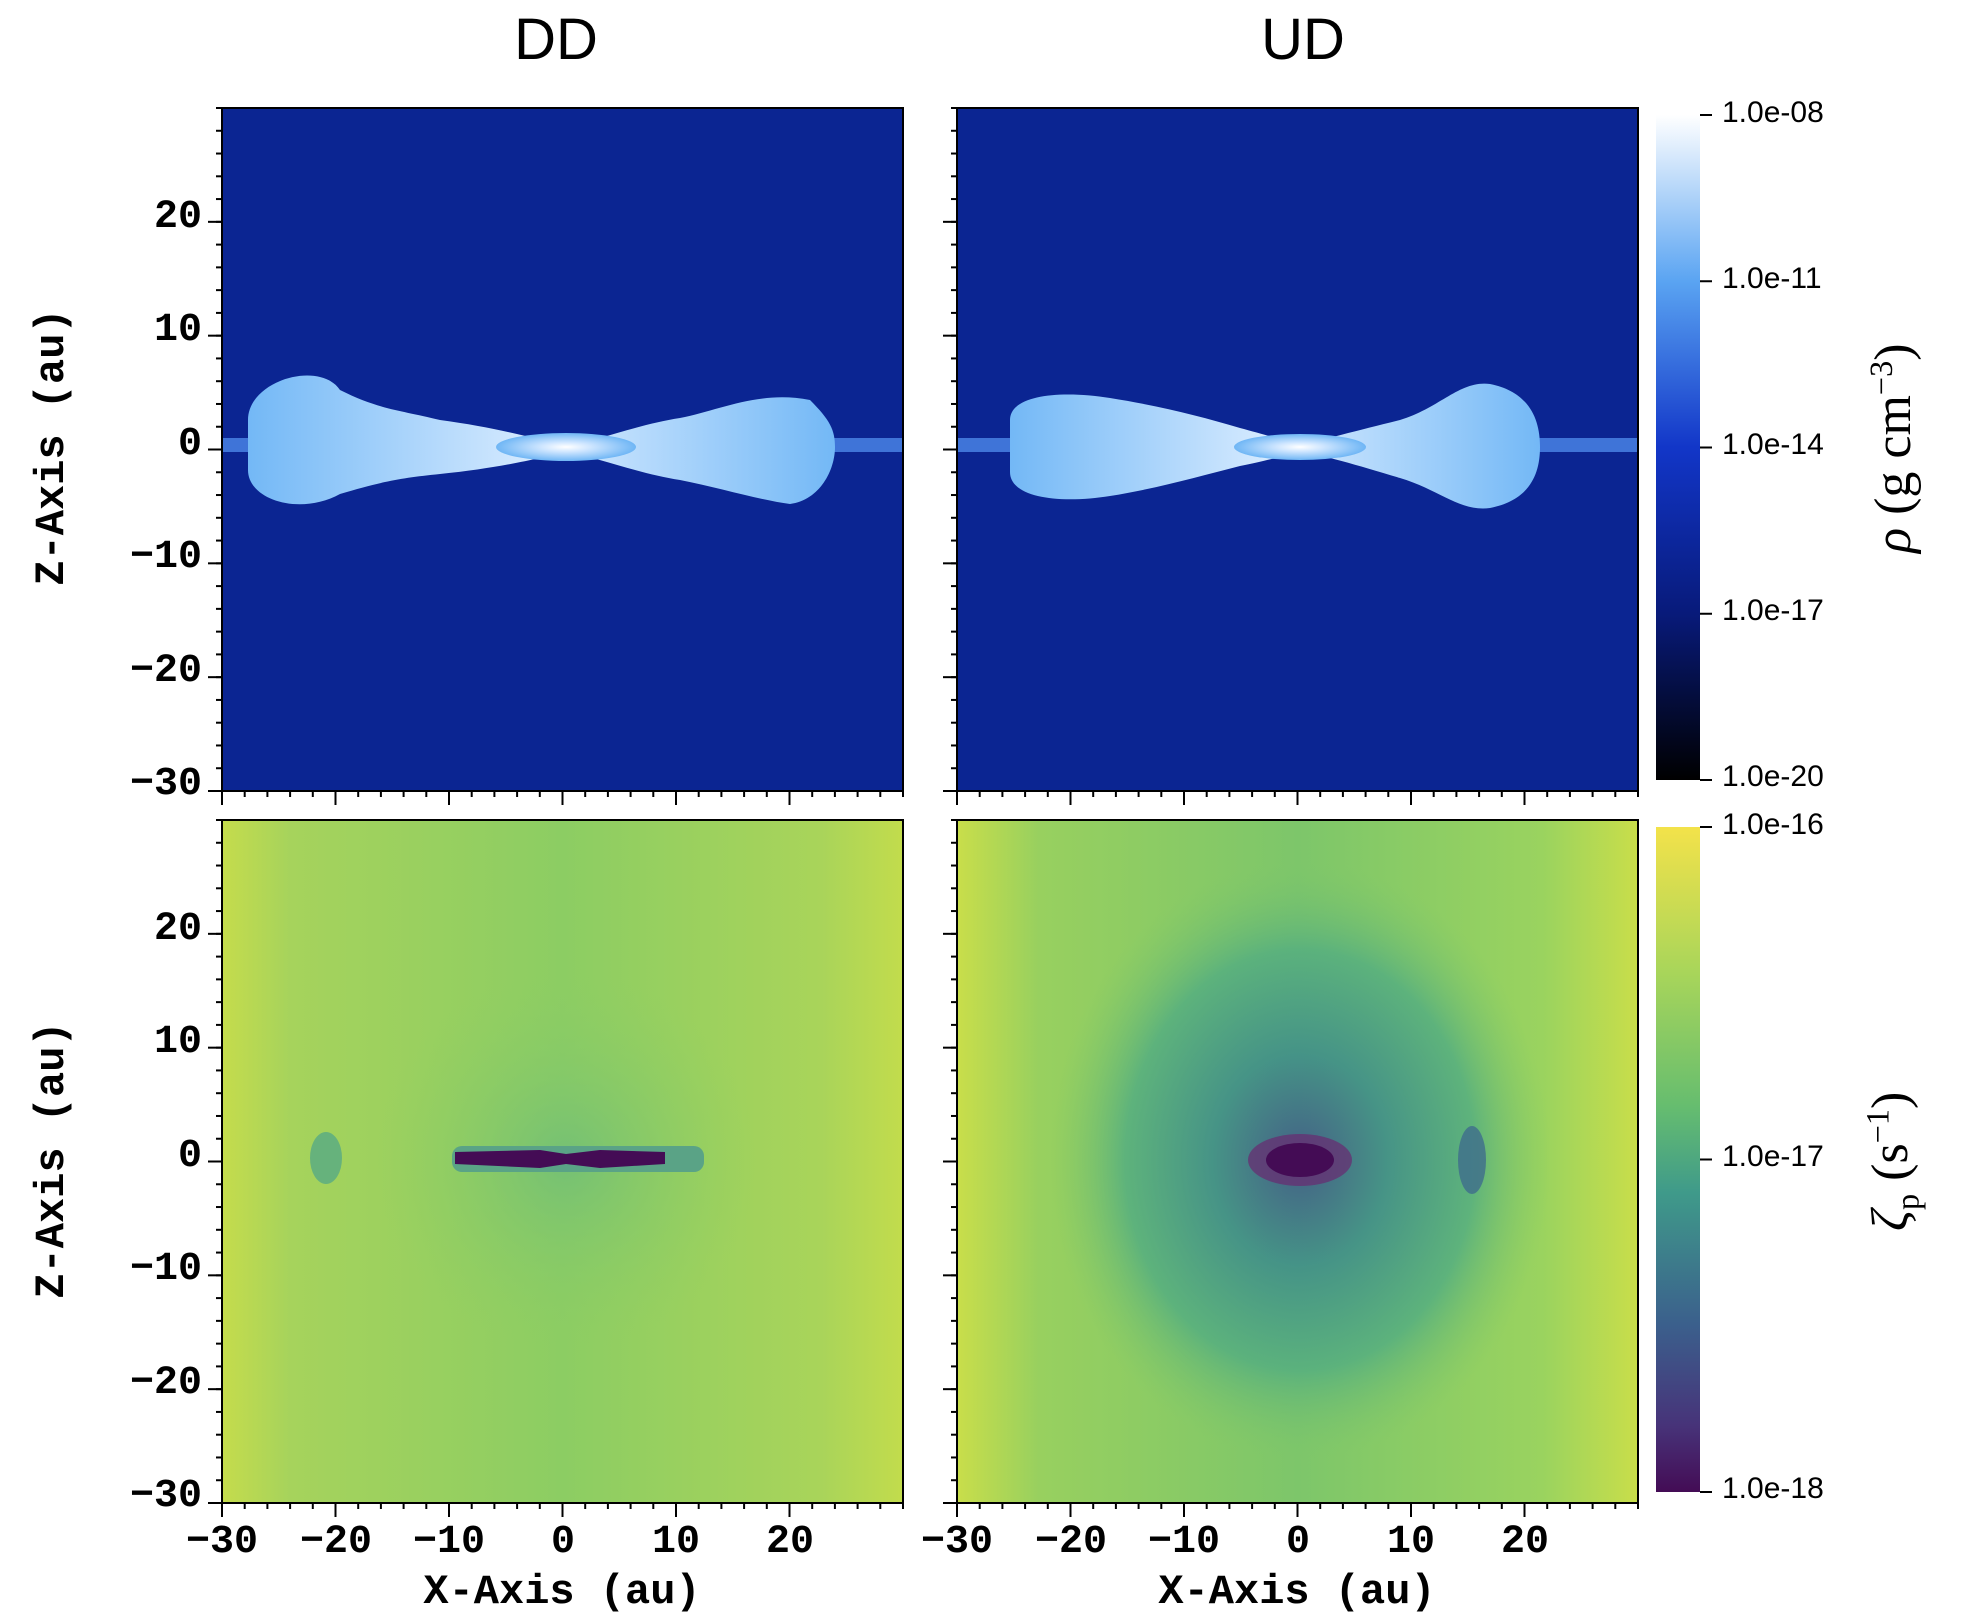 This screenshot has height=1622, width=1965. Describe the element at coordinates (556, 39) in the screenshot. I see `column-title-dd: DD` at that location.